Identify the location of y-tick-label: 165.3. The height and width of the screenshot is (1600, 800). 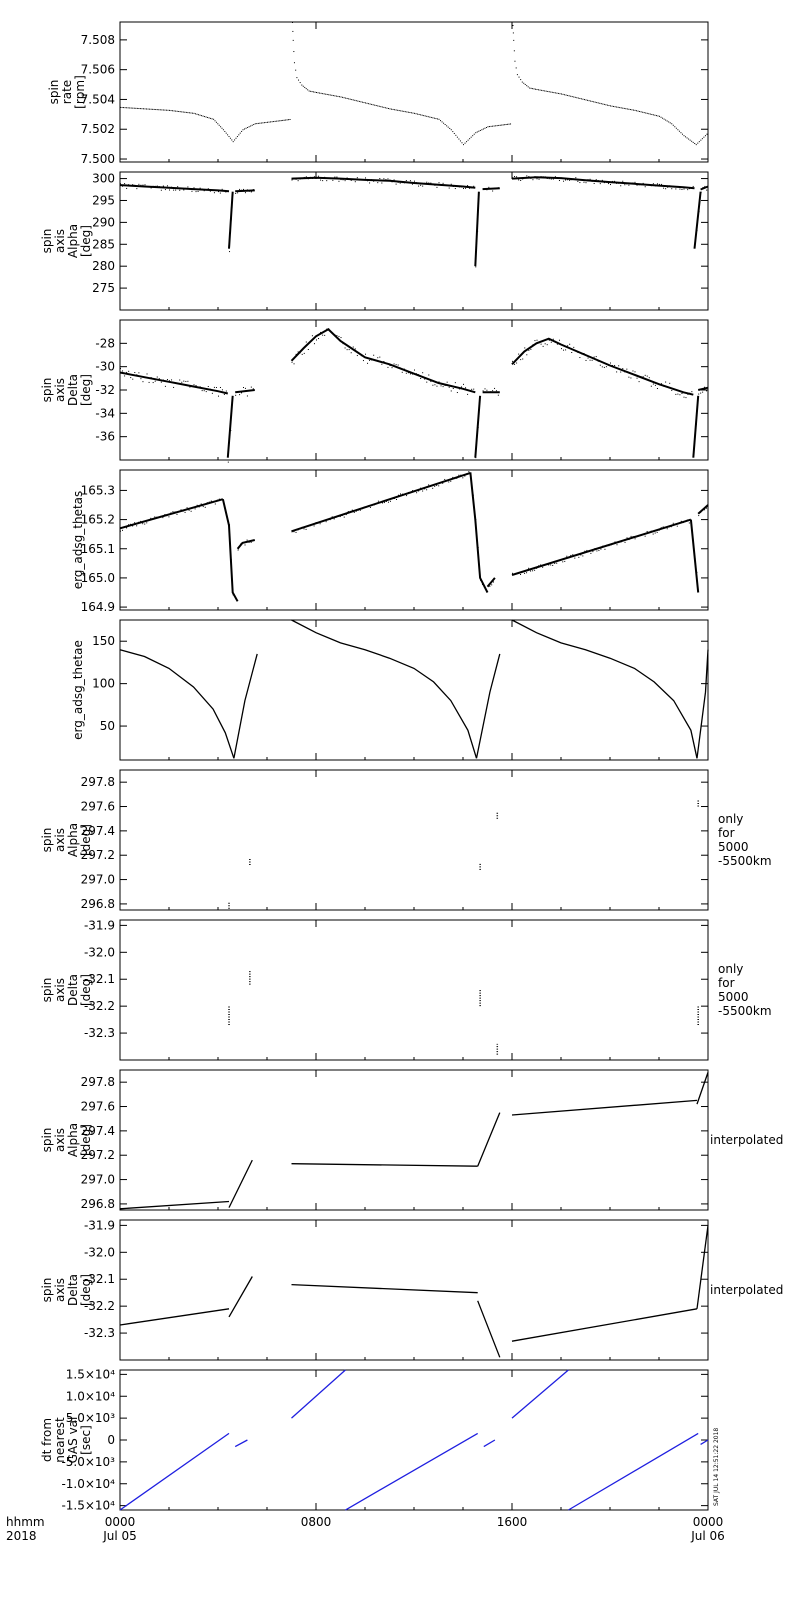
(98, 490).